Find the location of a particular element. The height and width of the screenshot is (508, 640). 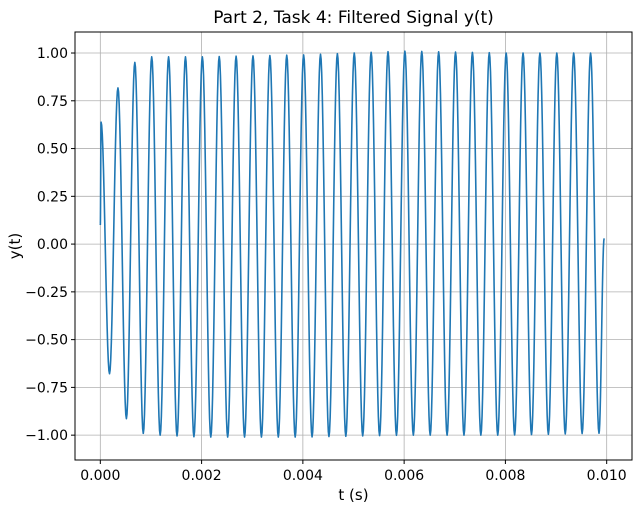

y-tick-label: −1.00 is located at coordinates (46, 436).